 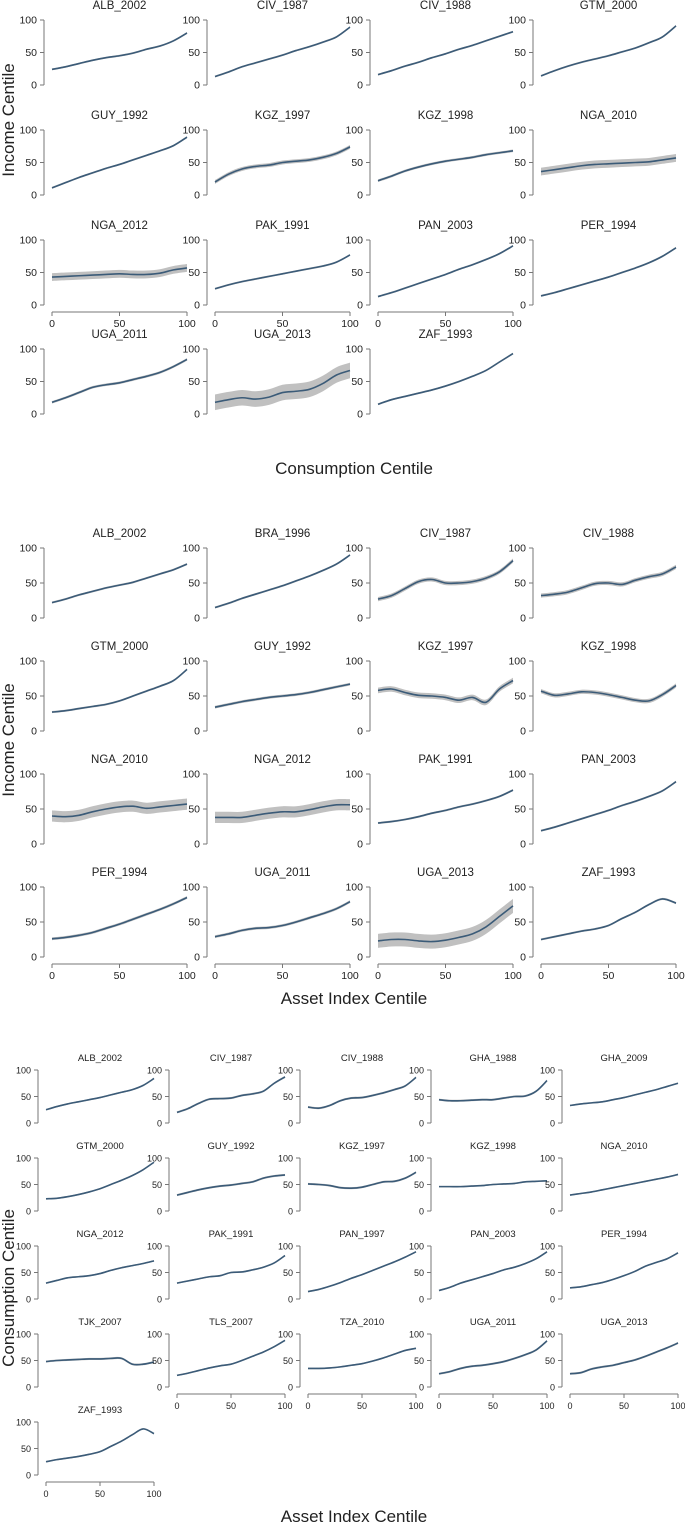 What do you see at coordinates (231, 1234) in the screenshot?
I see `panel-title: PAK_1991` at bounding box center [231, 1234].